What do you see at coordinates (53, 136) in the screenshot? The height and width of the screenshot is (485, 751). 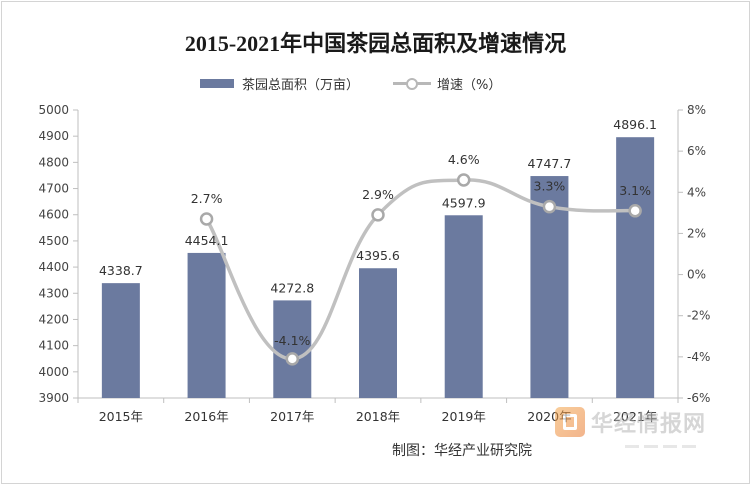 I see `y-left-tick-label: 4900` at bounding box center [53, 136].